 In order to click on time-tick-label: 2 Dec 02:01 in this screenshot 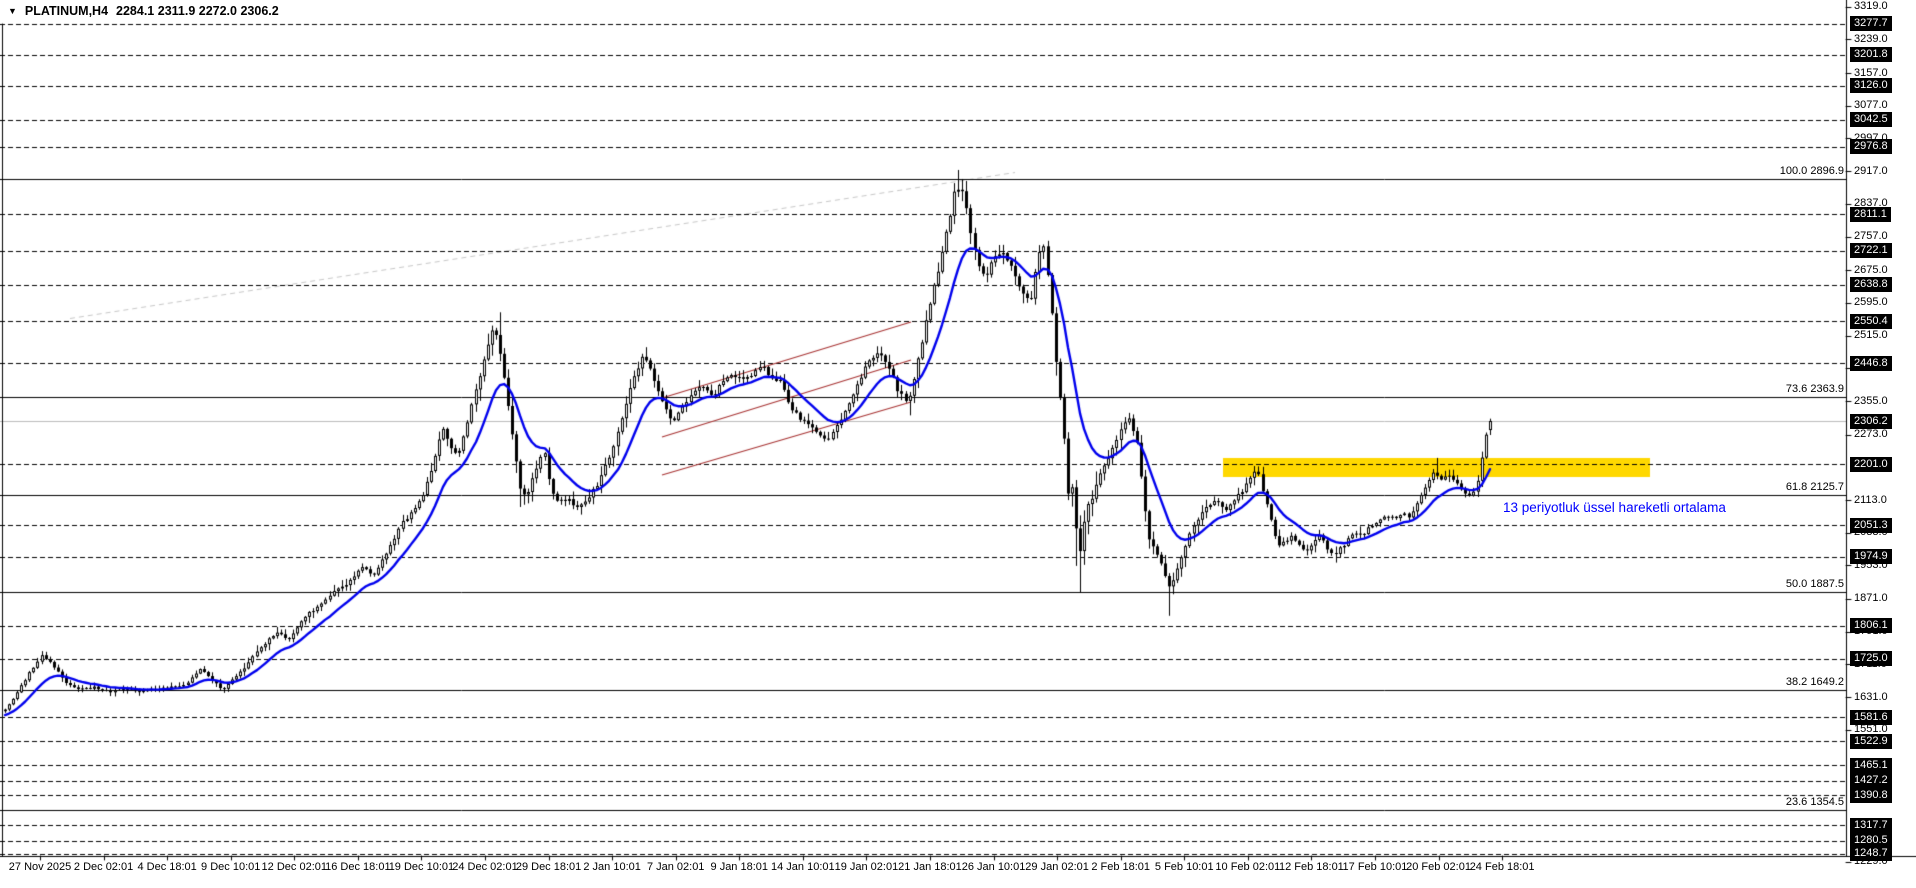, I will do `click(103, 867)`.